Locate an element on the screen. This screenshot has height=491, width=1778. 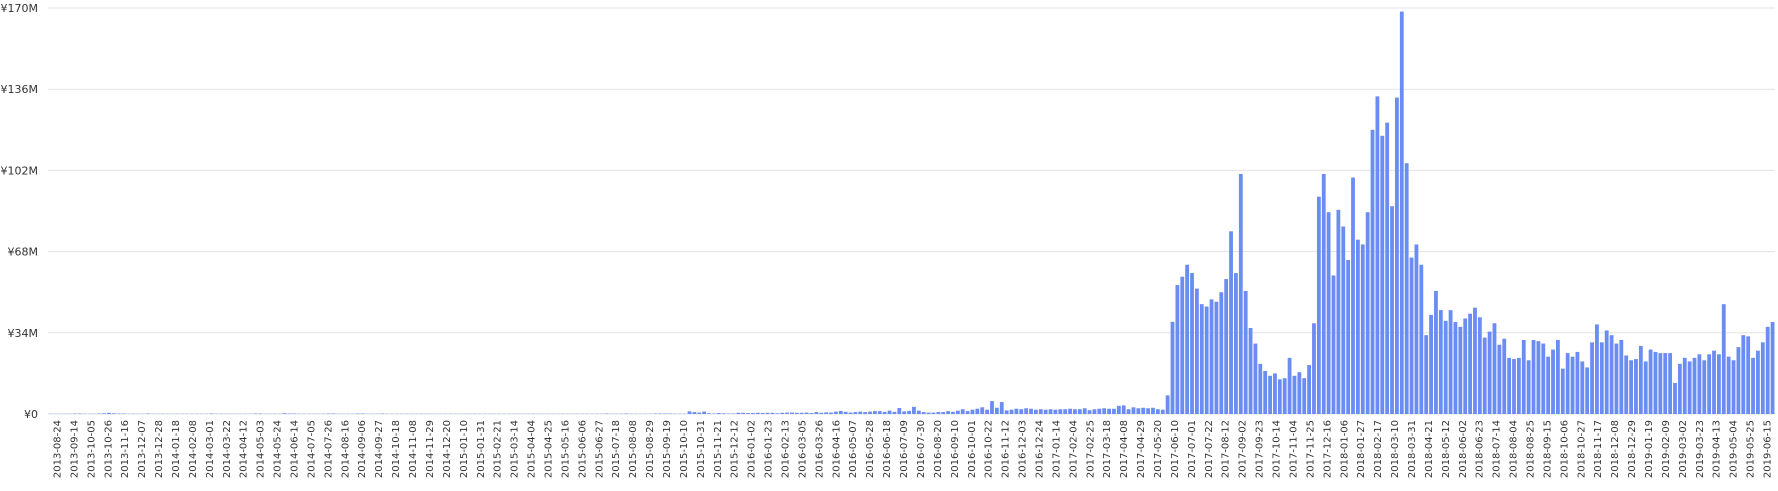
x-tick-label: 2016-10-22 is located at coordinates (989, 449).